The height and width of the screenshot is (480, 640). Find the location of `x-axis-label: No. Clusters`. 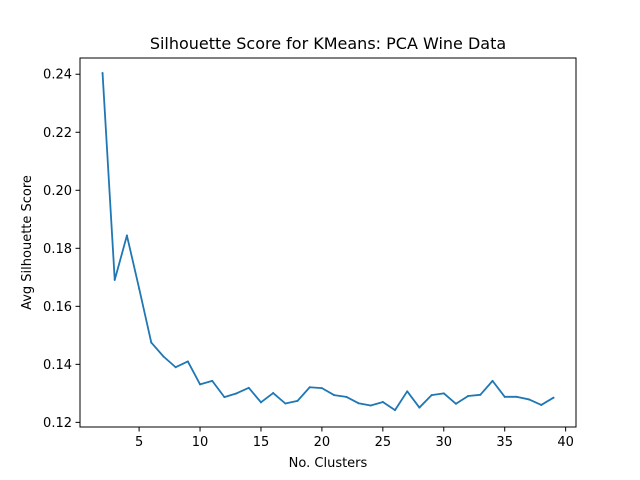

x-axis-label: No. Clusters is located at coordinates (328, 463).